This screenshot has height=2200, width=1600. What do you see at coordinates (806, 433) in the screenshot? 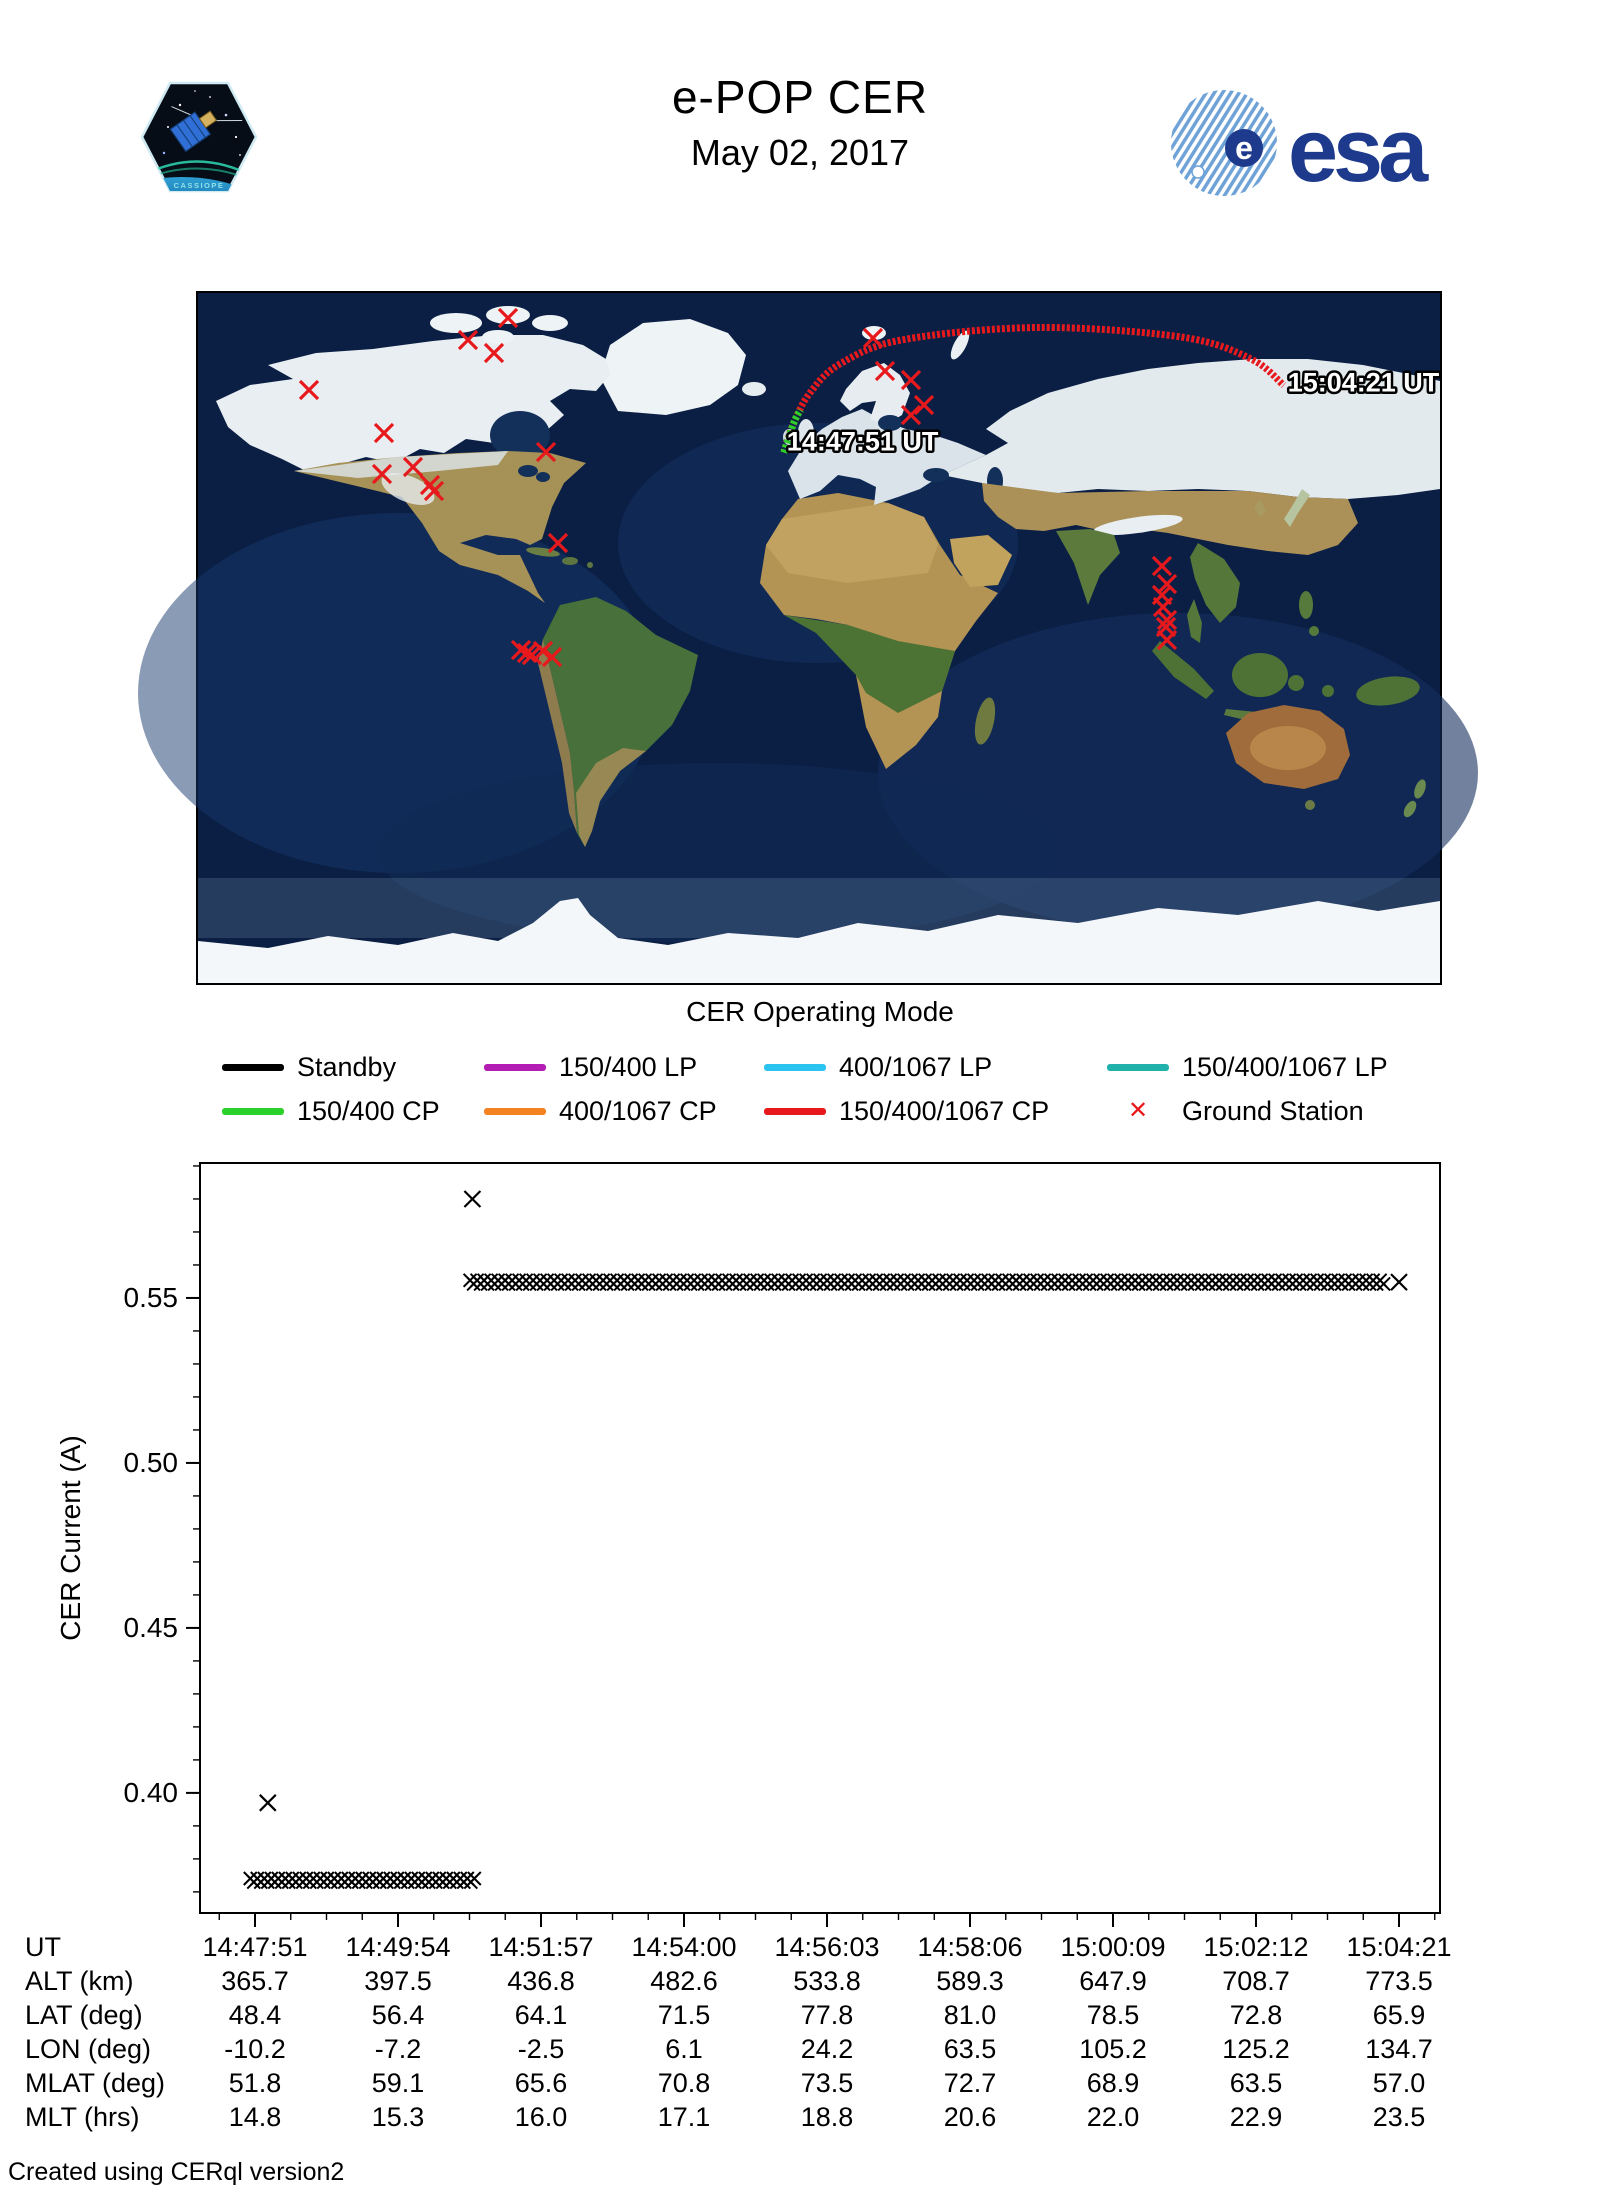
I see `britain` at bounding box center [806, 433].